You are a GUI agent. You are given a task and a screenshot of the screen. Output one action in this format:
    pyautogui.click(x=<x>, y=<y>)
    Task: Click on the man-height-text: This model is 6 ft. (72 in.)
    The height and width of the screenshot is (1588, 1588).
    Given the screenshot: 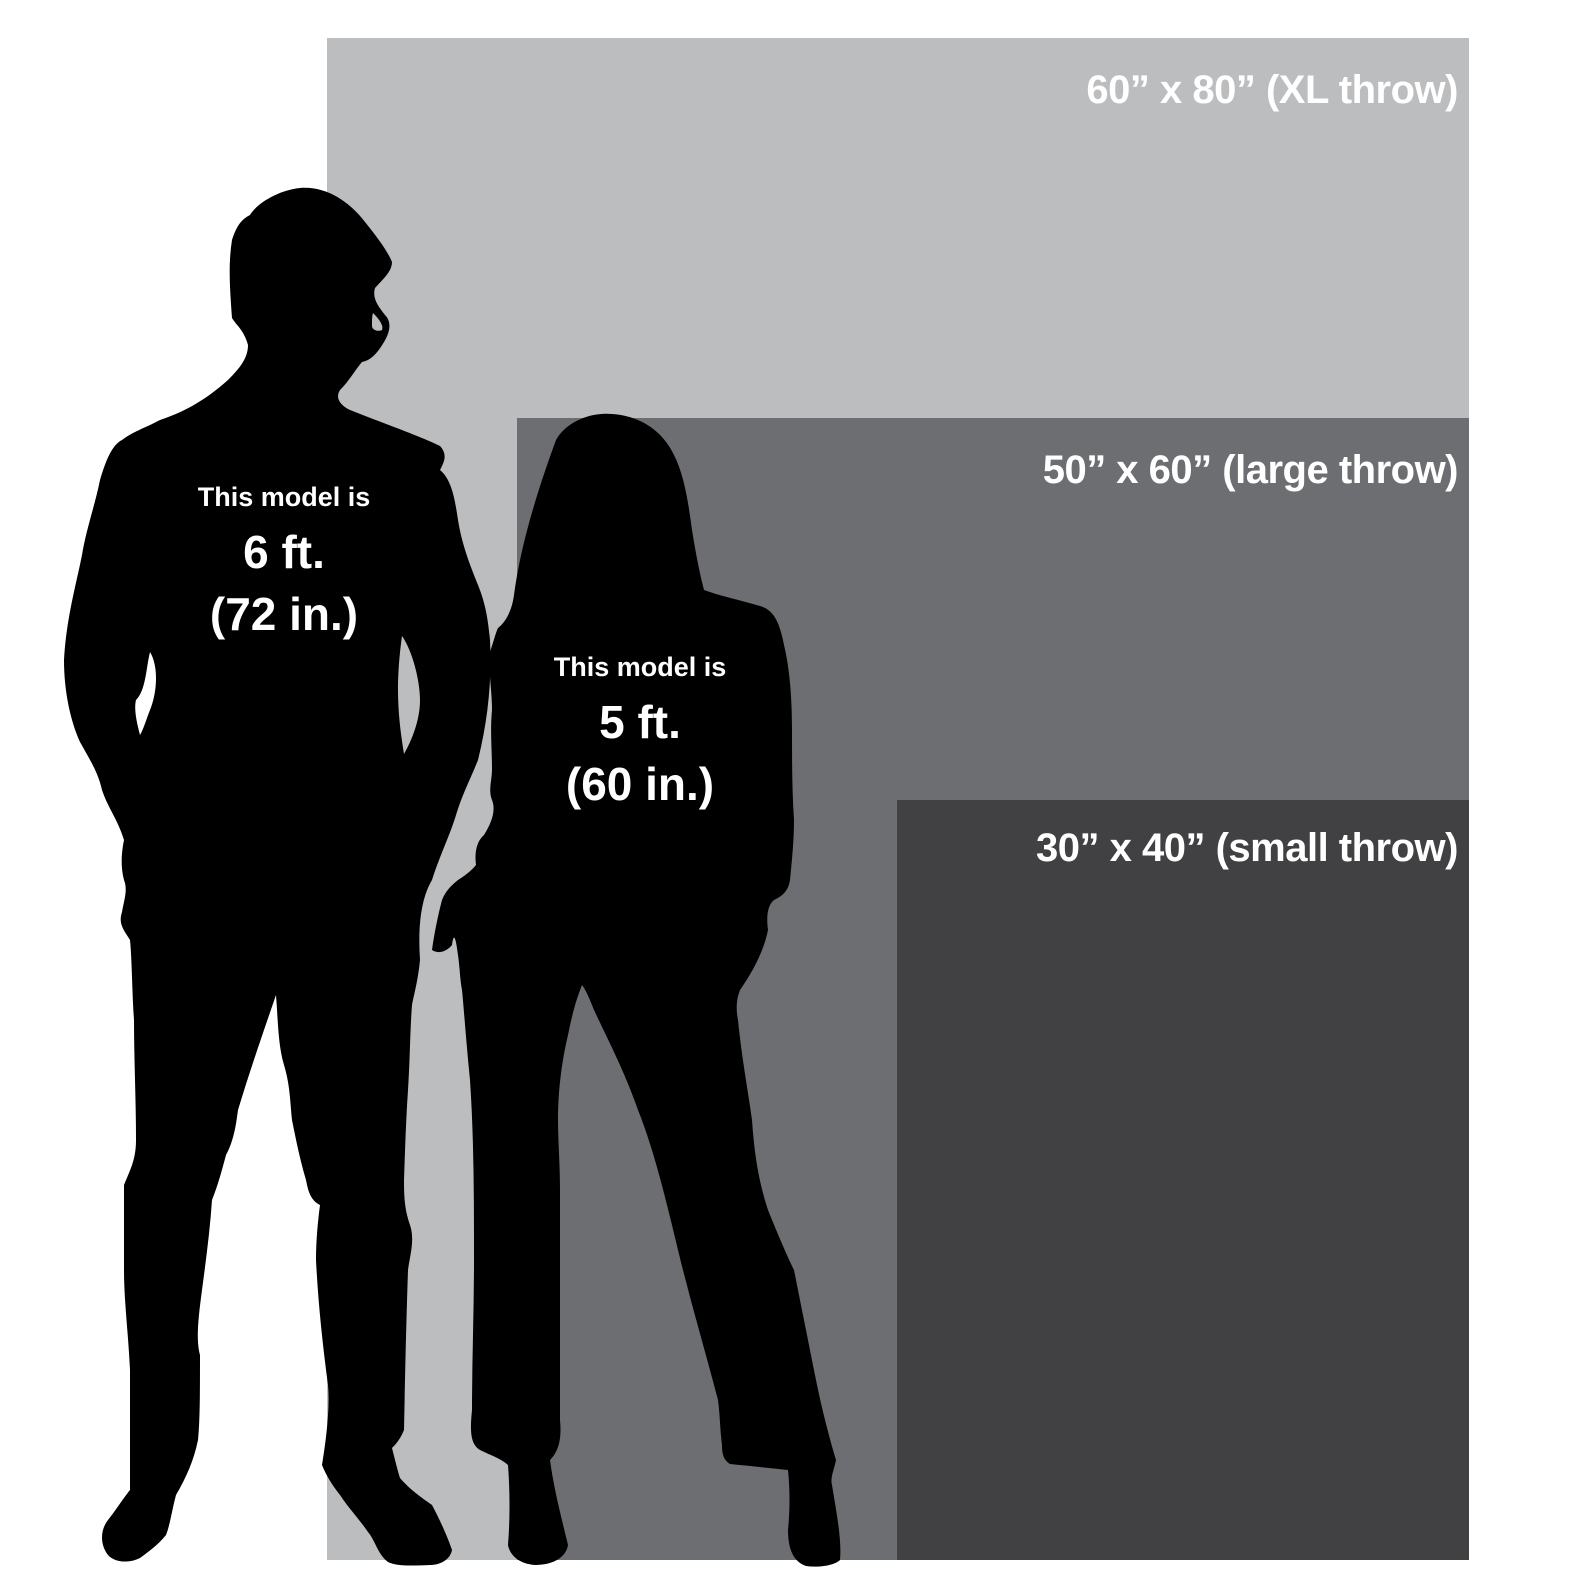 What is the action you would take?
    pyautogui.click(x=284, y=561)
    